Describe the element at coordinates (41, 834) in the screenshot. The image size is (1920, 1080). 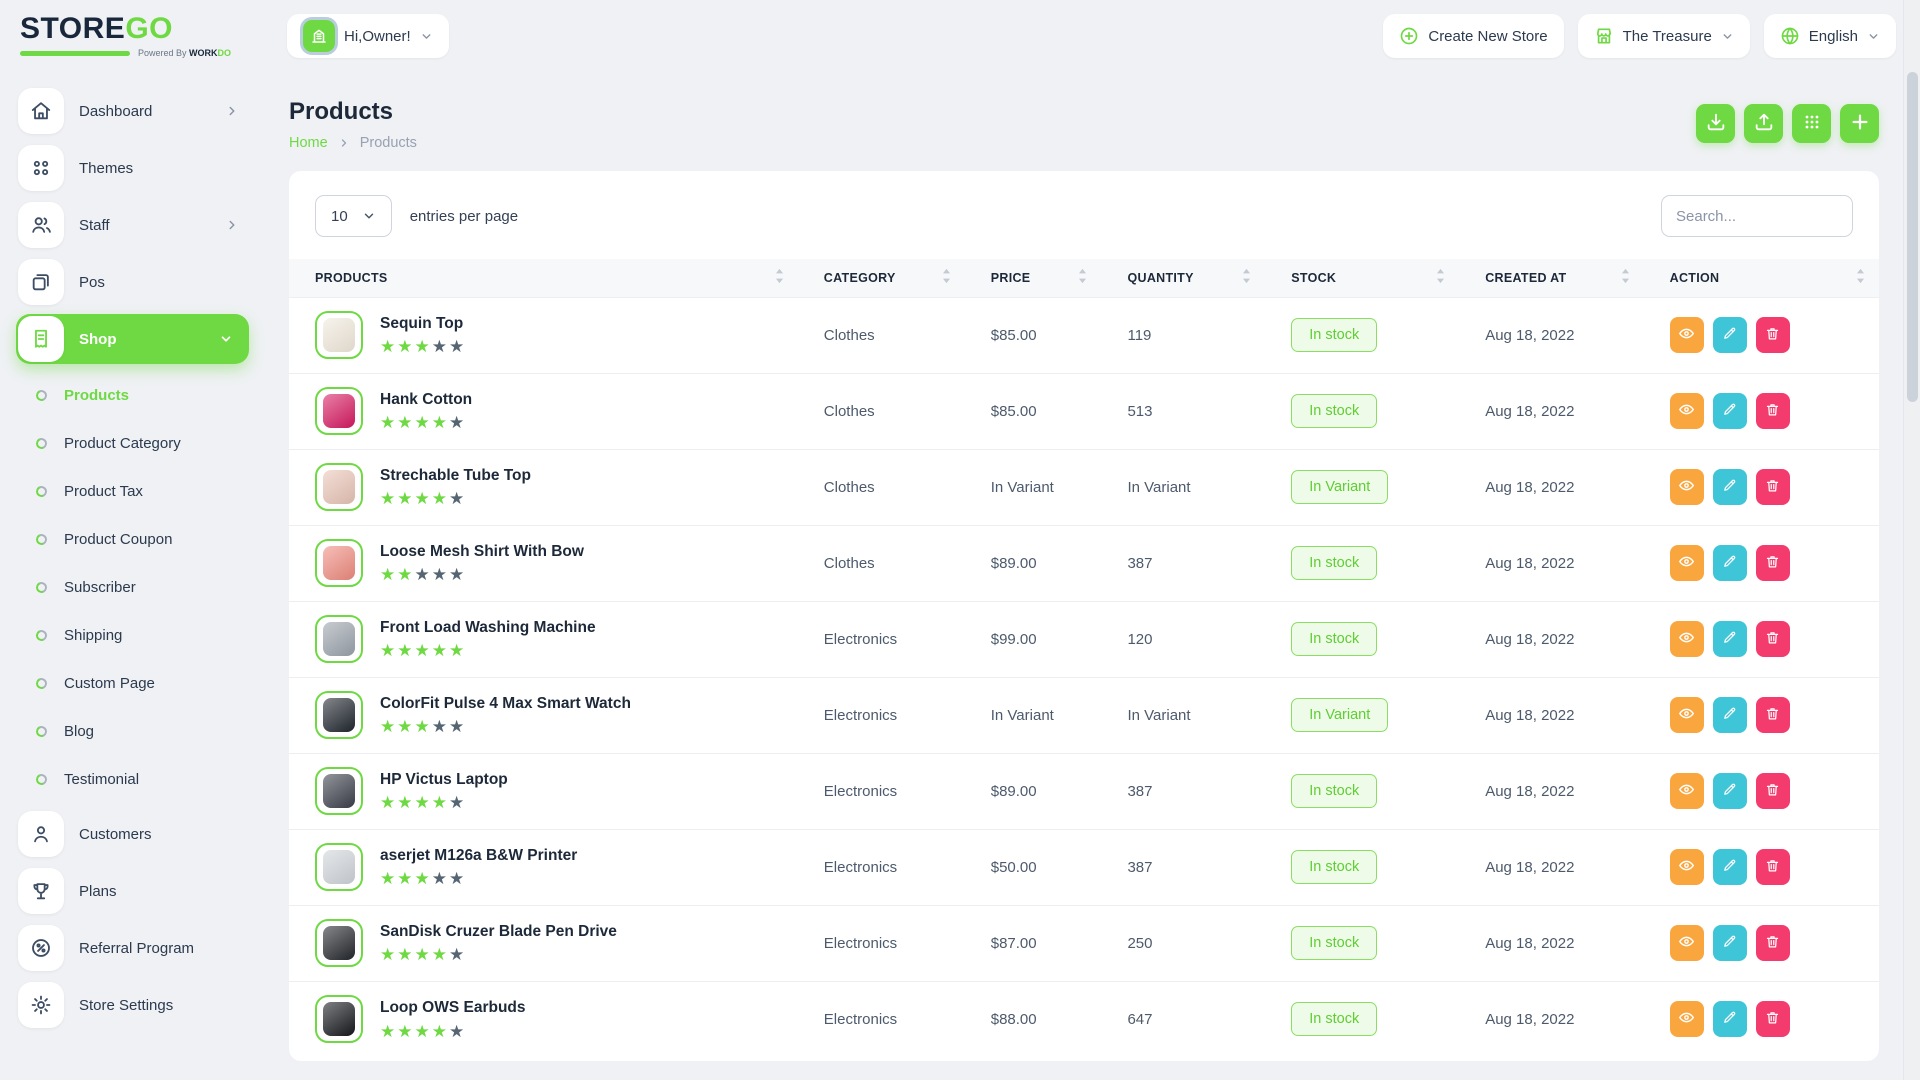
I see `user-icon` at that location.